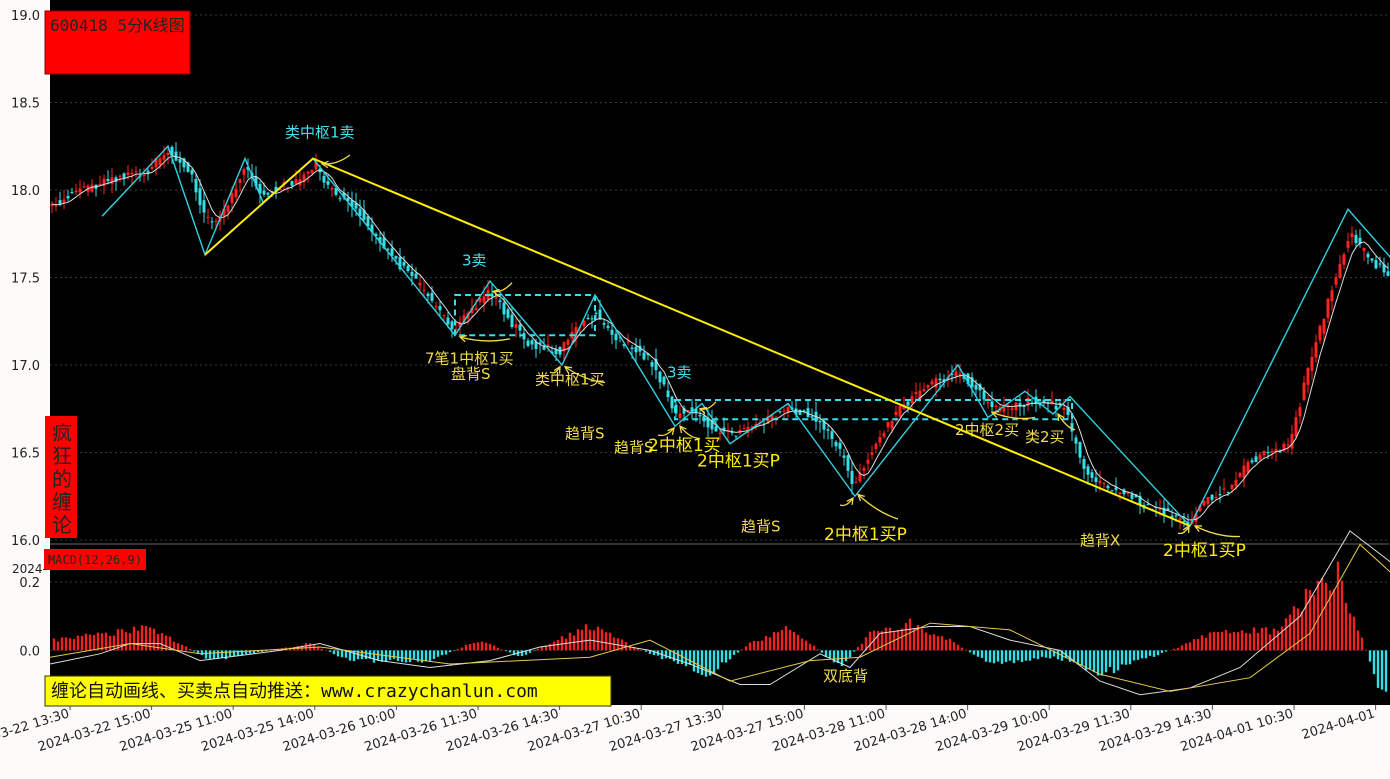  I want to click on annotation-label: 盘背S, so click(471, 374).